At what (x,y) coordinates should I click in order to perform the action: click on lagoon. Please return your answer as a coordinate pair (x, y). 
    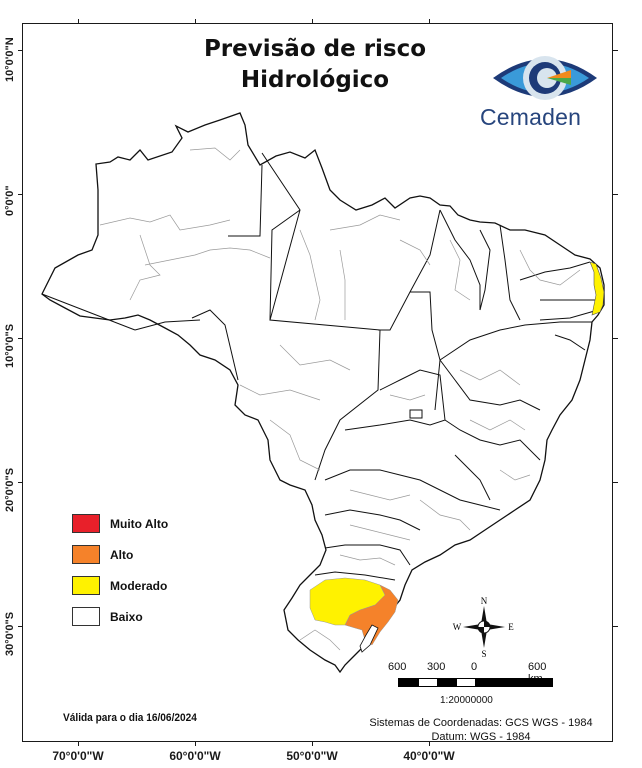
    Looking at the image, I should click on (369, 638).